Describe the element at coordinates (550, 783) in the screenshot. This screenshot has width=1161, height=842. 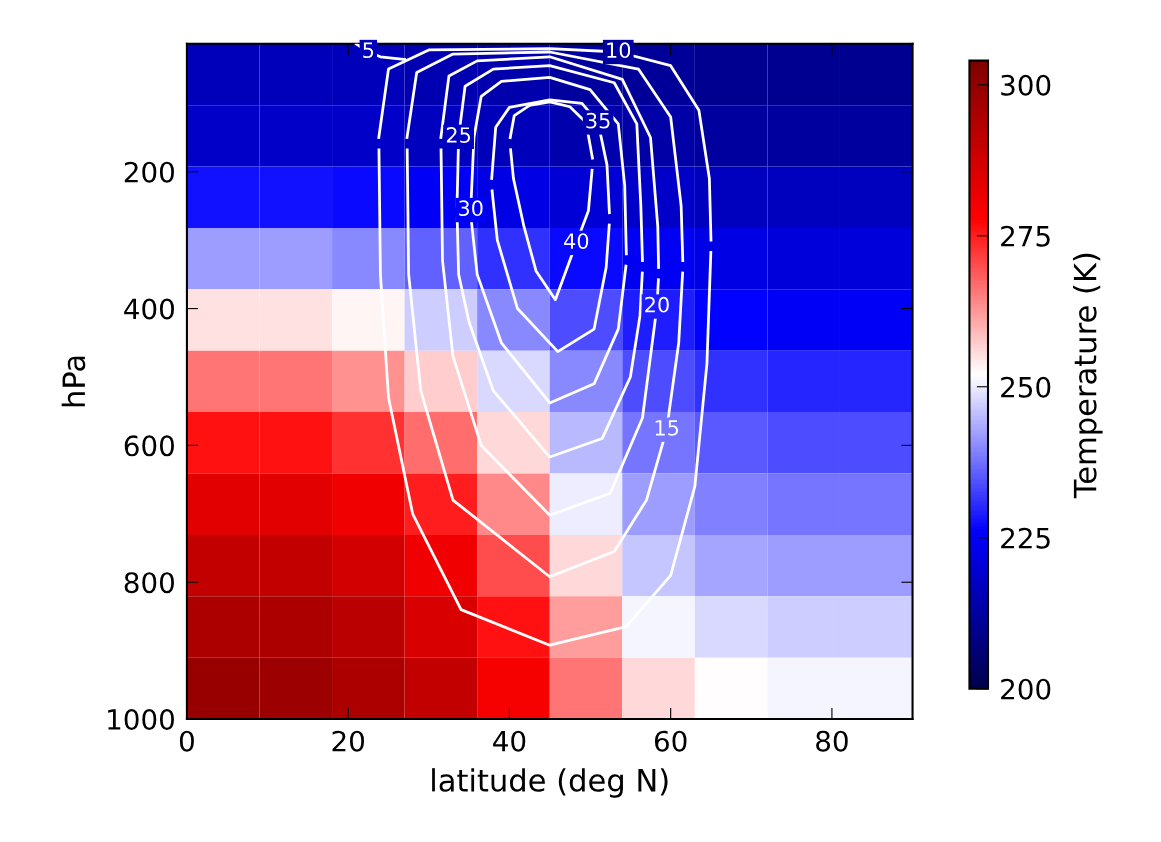
I see `x-axis-title: latitude (deg N)` at that location.